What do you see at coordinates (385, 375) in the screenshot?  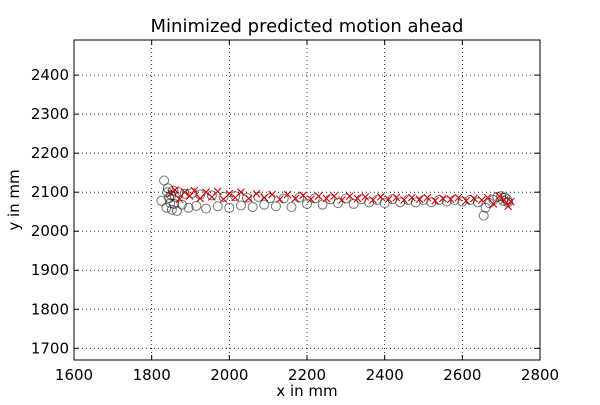 I see `x-tick-label: 2400` at bounding box center [385, 375].